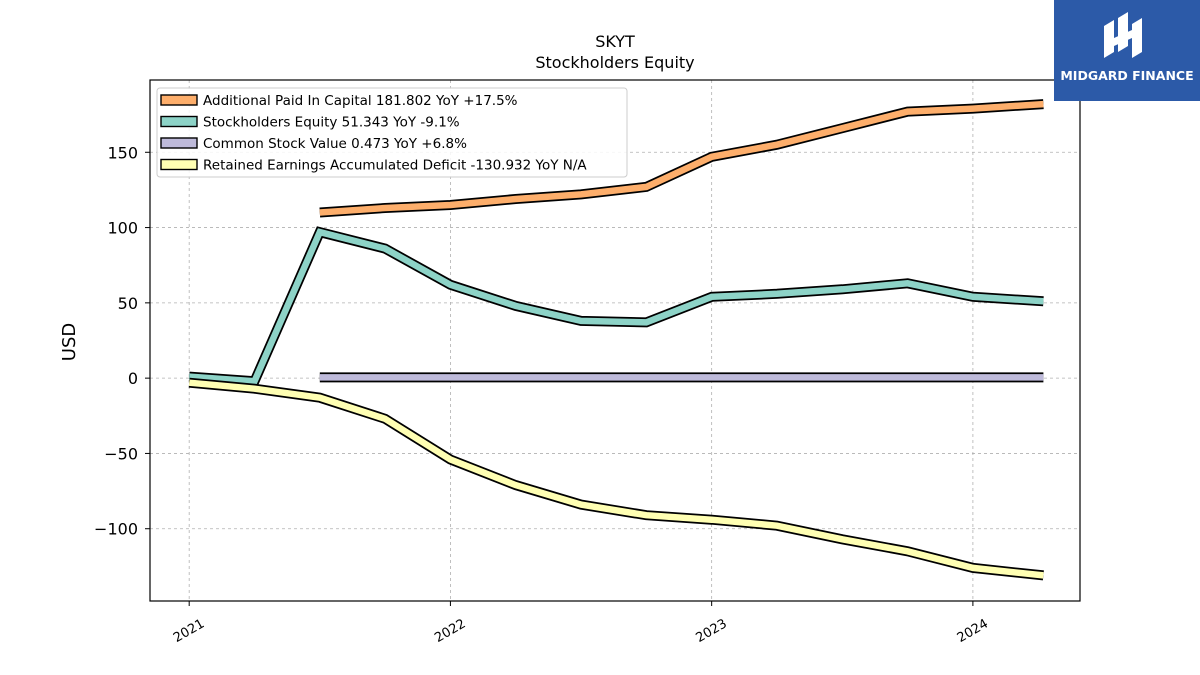 Image resolution: width=1200 pixels, height=675 pixels. I want to click on x-tick-label: 2021, so click(189, 631).